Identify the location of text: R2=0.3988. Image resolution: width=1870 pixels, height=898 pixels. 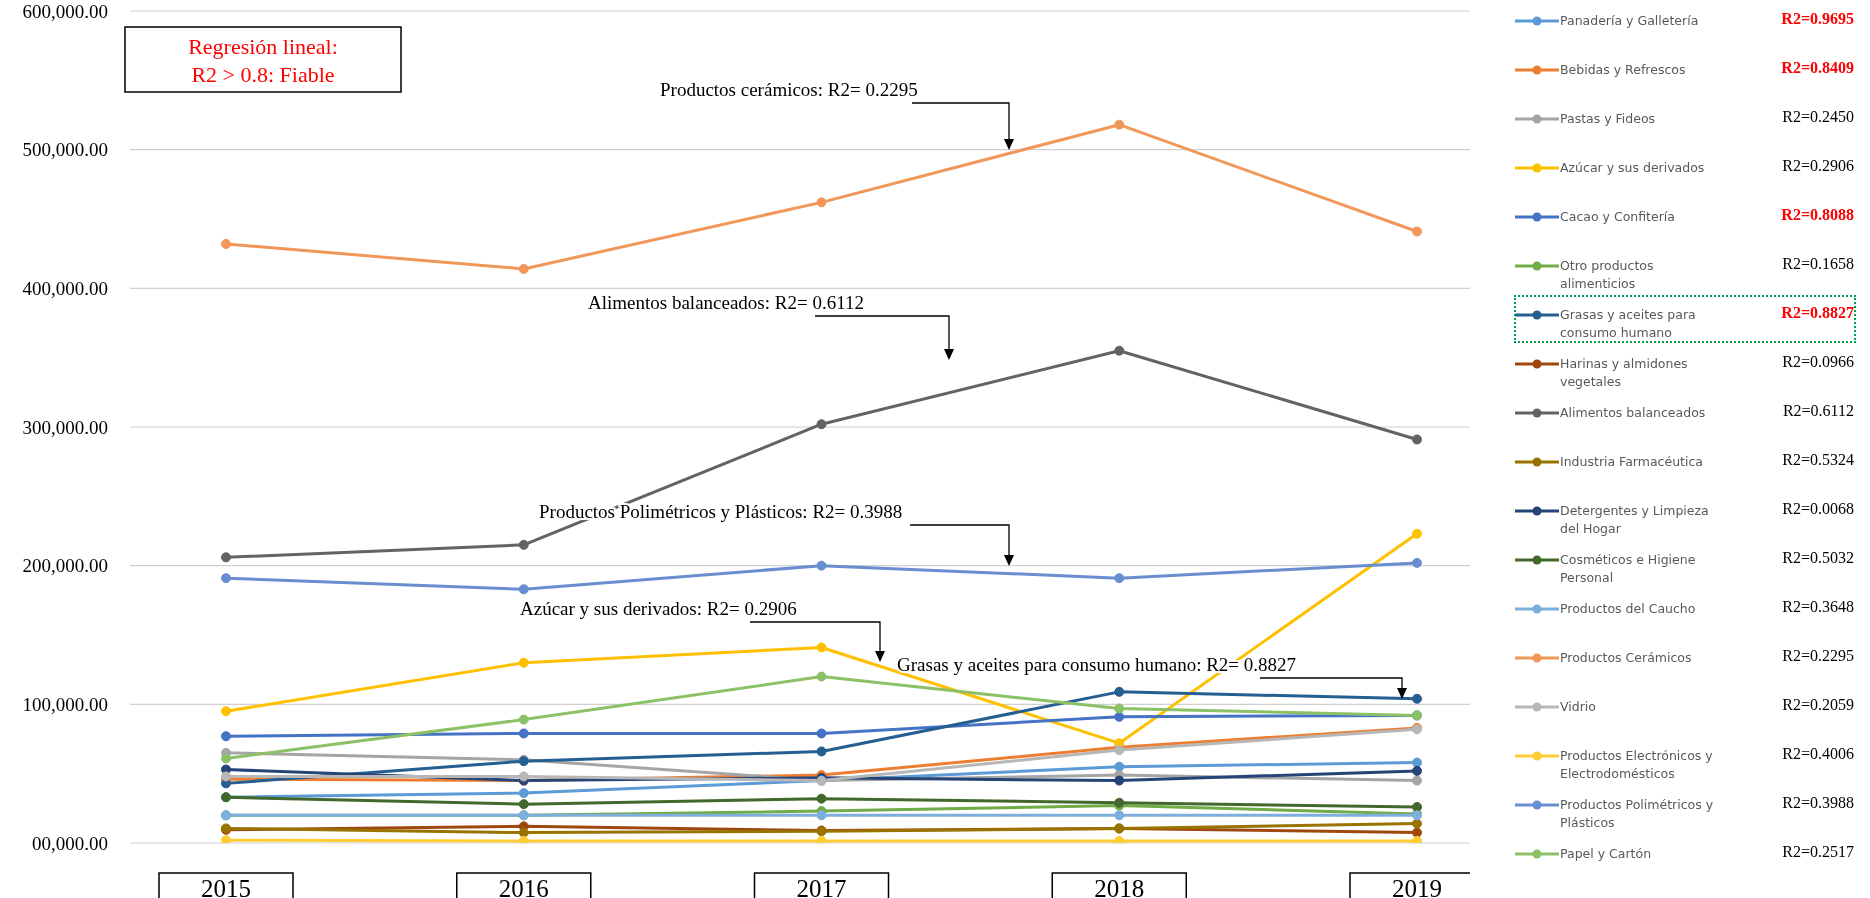
(1817, 803).